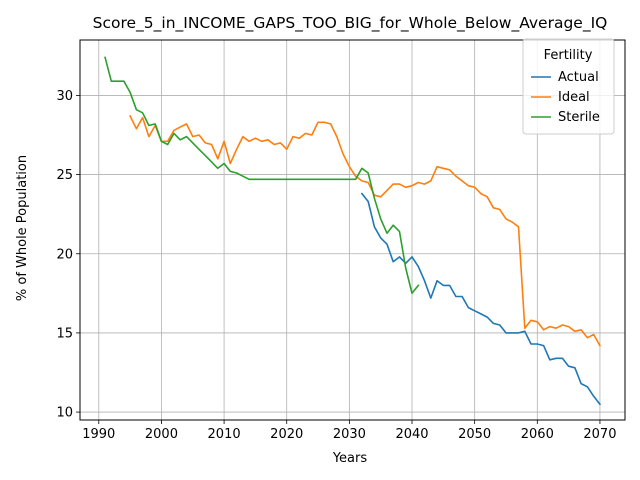  What do you see at coordinates (224, 434) in the screenshot?
I see `x-tick-label: 2010` at bounding box center [224, 434].